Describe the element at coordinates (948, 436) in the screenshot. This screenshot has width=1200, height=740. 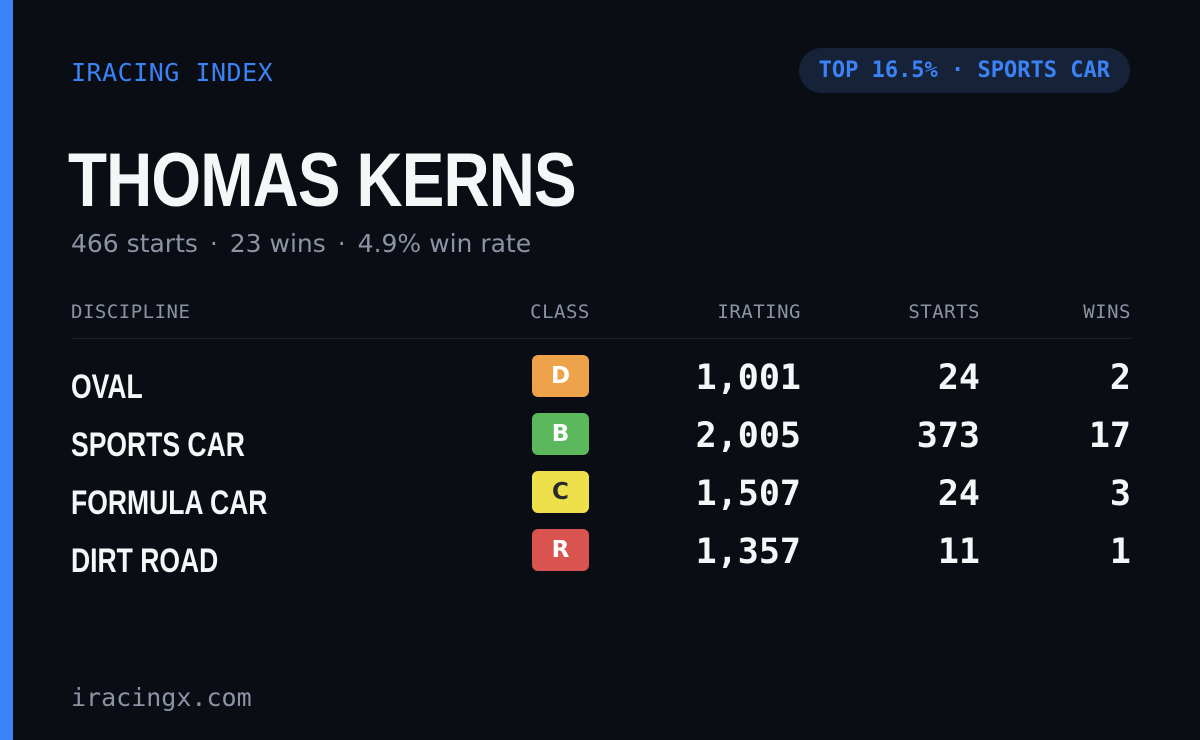
I see `starts-value: 373` at that location.